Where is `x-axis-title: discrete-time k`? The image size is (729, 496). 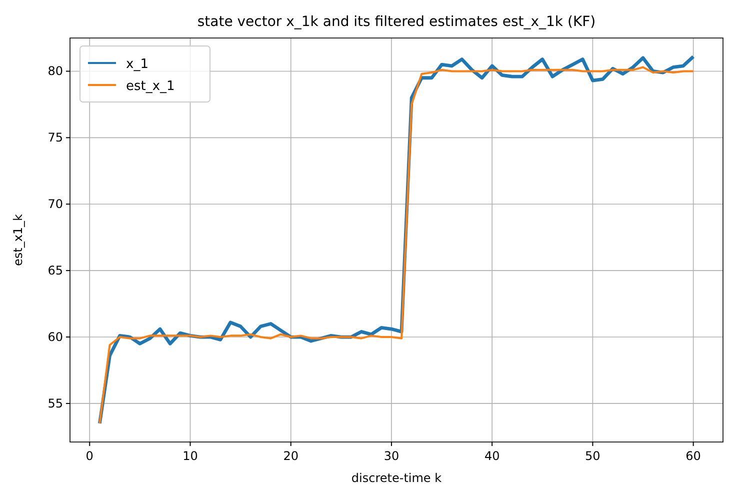 x-axis-title: discrete-time k is located at coordinates (396, 478).